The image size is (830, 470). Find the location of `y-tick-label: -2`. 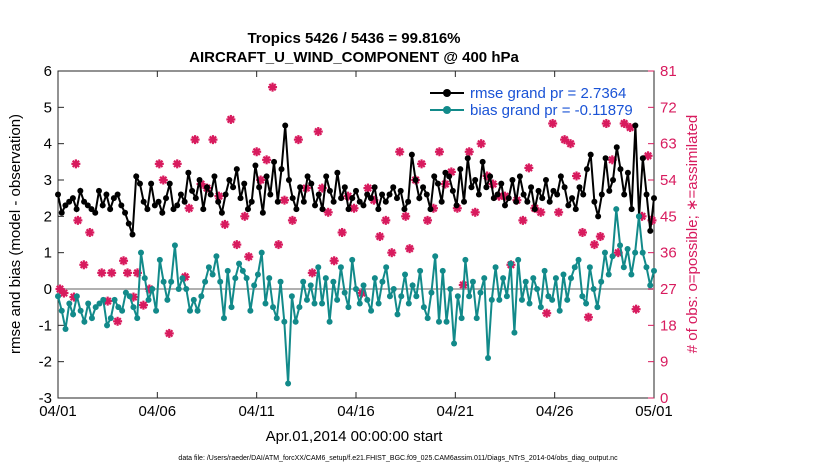

y-tick-label: -2 is located at coordinates (45, 362).